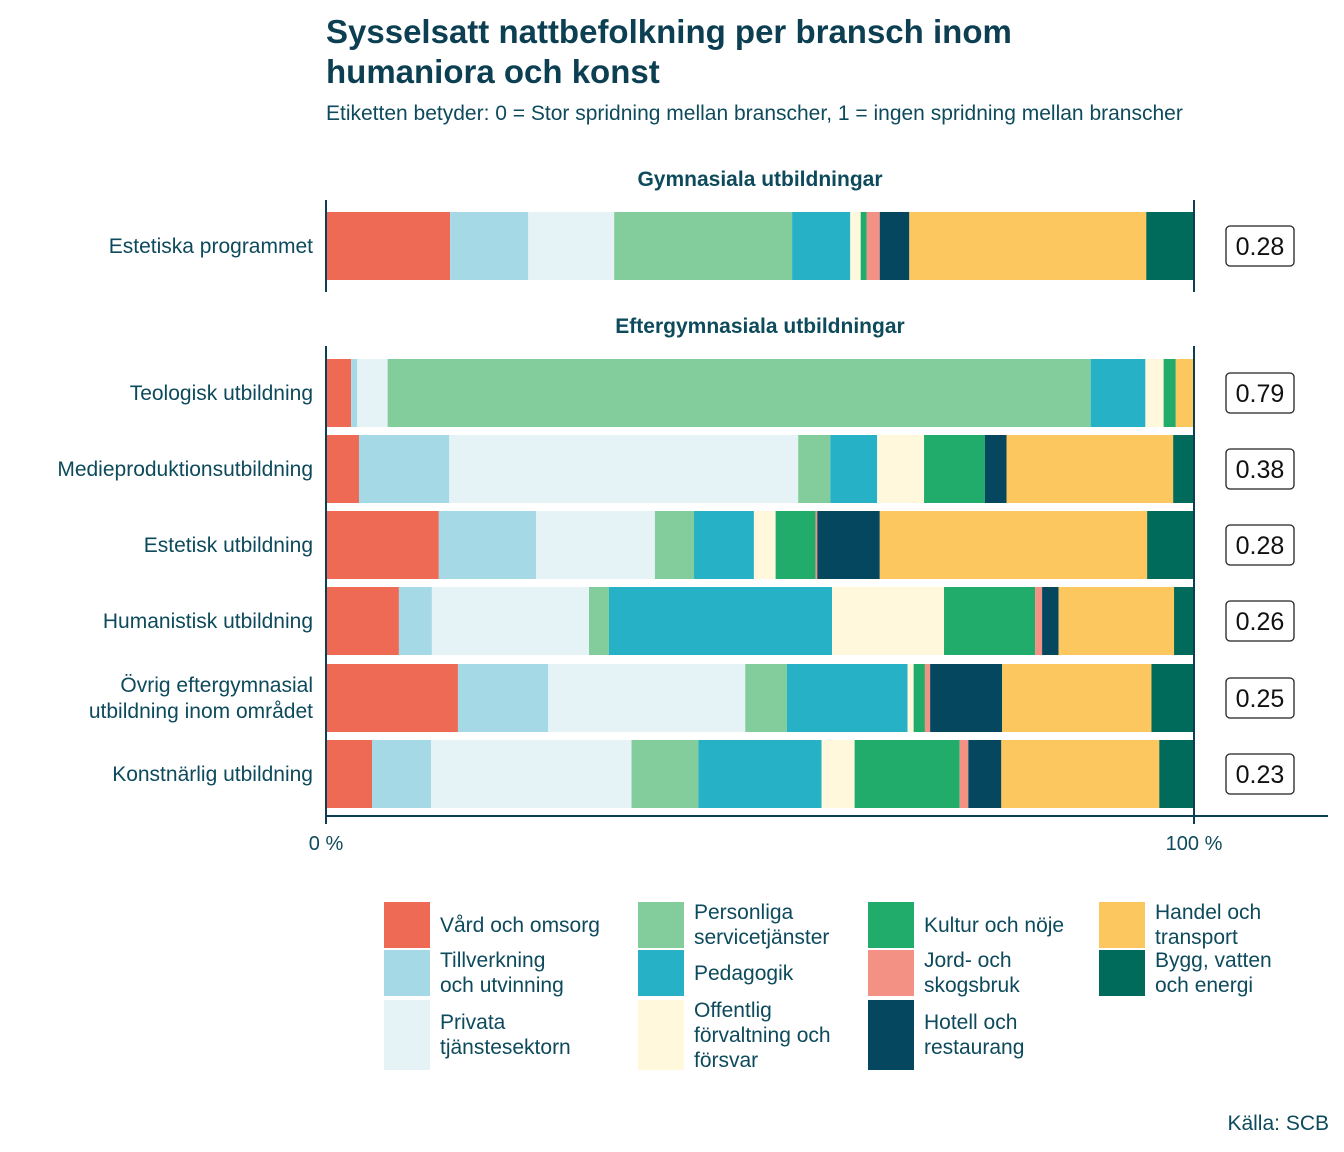 Image resolution: width=1344 pixels, height=1152 pixels. I want to click on legend-label: Handel och transport, so click(1208, 925).